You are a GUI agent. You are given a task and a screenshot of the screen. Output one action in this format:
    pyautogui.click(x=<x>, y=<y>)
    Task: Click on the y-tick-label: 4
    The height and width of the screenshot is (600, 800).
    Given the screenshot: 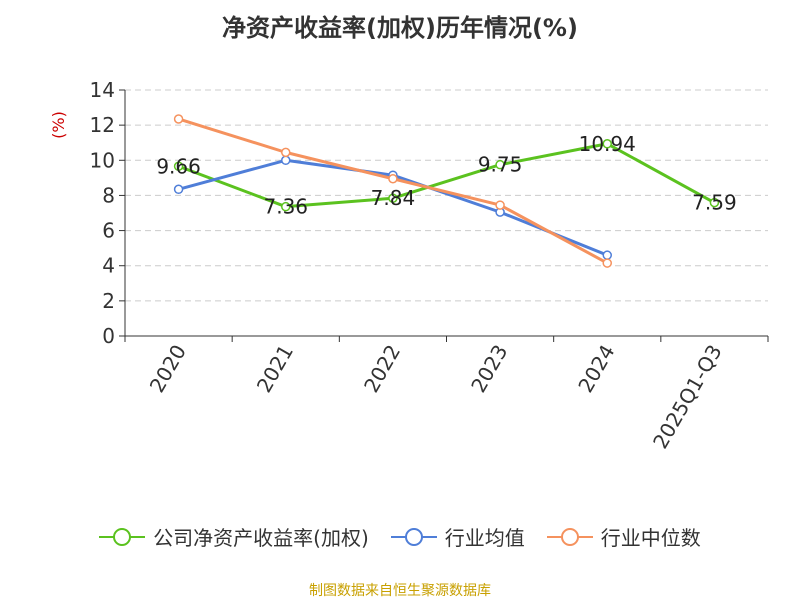 What is the action you would take?
    pyautogui.click(x=108, y=266)
    